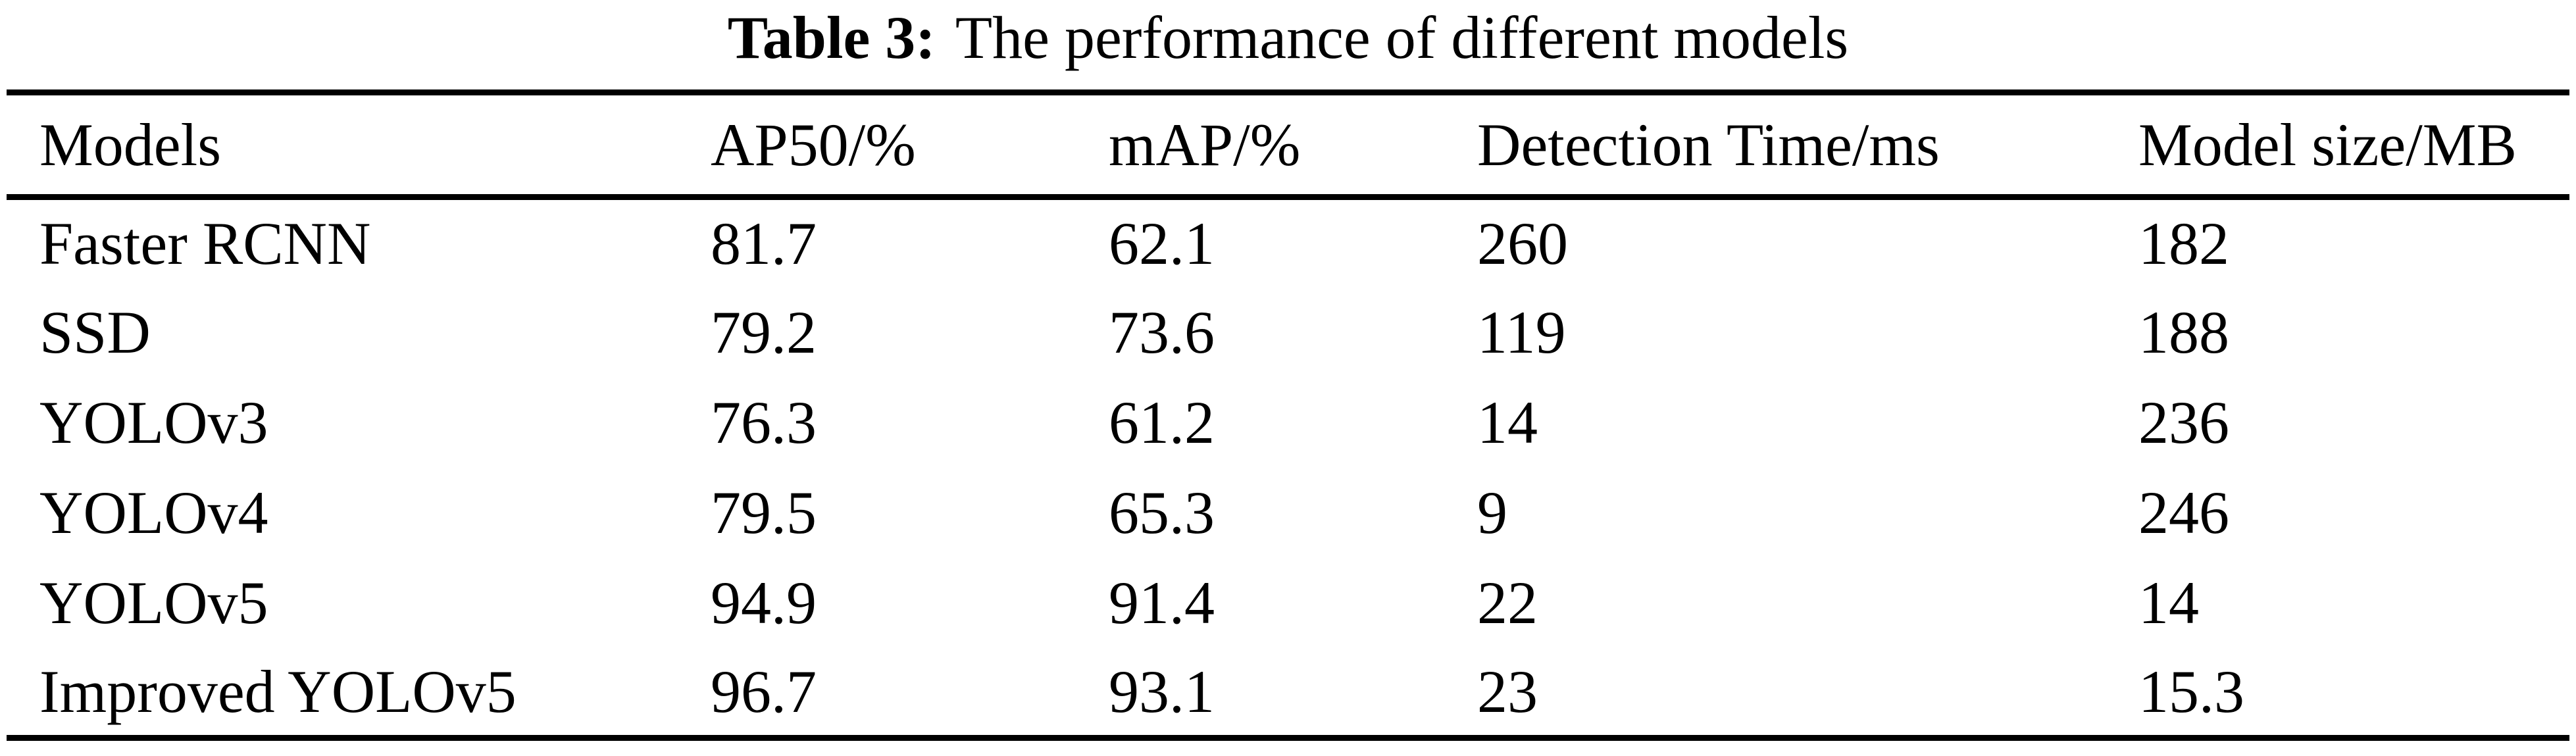 The height and width of the screenshot is (756, 2576). I want to click on cell-detection-time: 119, so click(1522, 332).